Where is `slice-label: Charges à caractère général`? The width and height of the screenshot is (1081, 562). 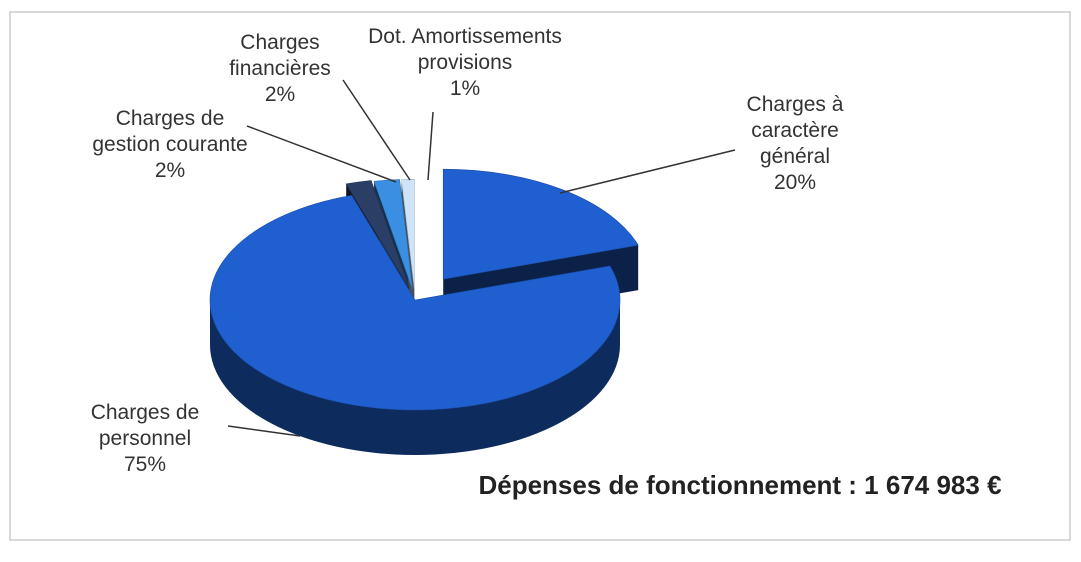 slice-label: Charges à caractère général is located at coordinates (795, 130).